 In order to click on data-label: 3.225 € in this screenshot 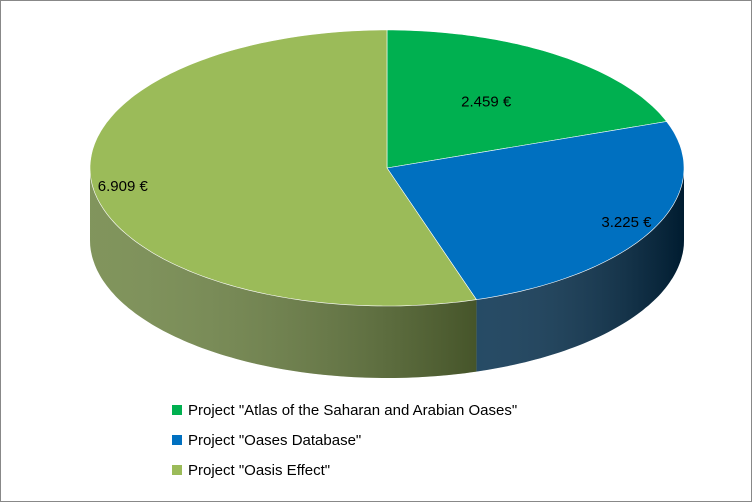, I will do `click(626, 222)`.